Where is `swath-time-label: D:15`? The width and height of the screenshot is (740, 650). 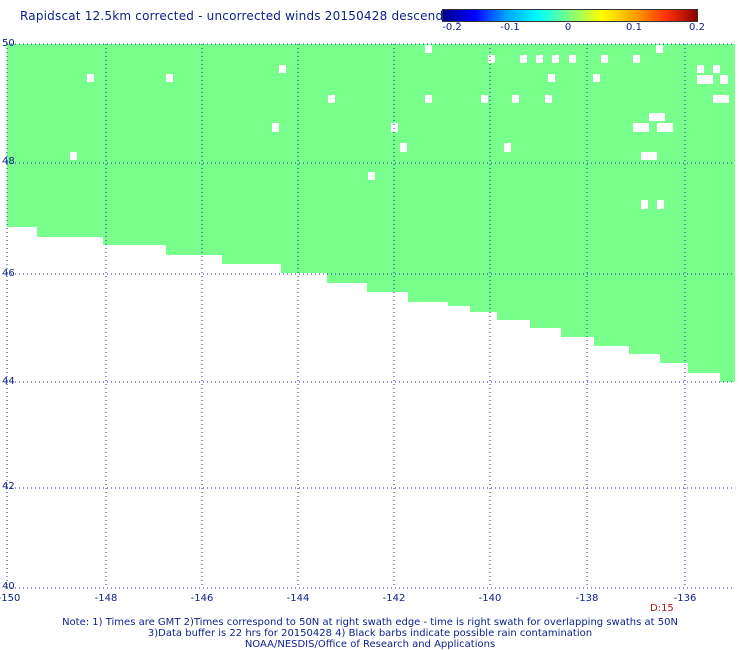
swath-time-label: D:15 is located at coordinates (662, 608).